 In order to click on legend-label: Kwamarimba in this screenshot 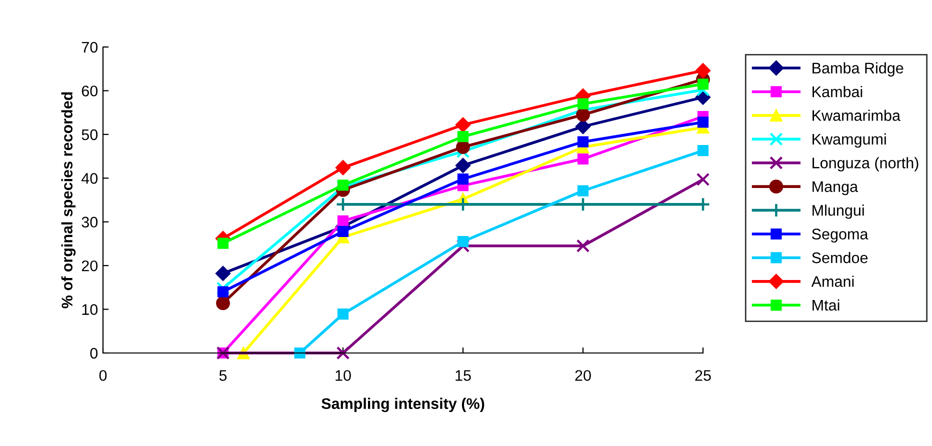, I will do `click(856, 115)`.